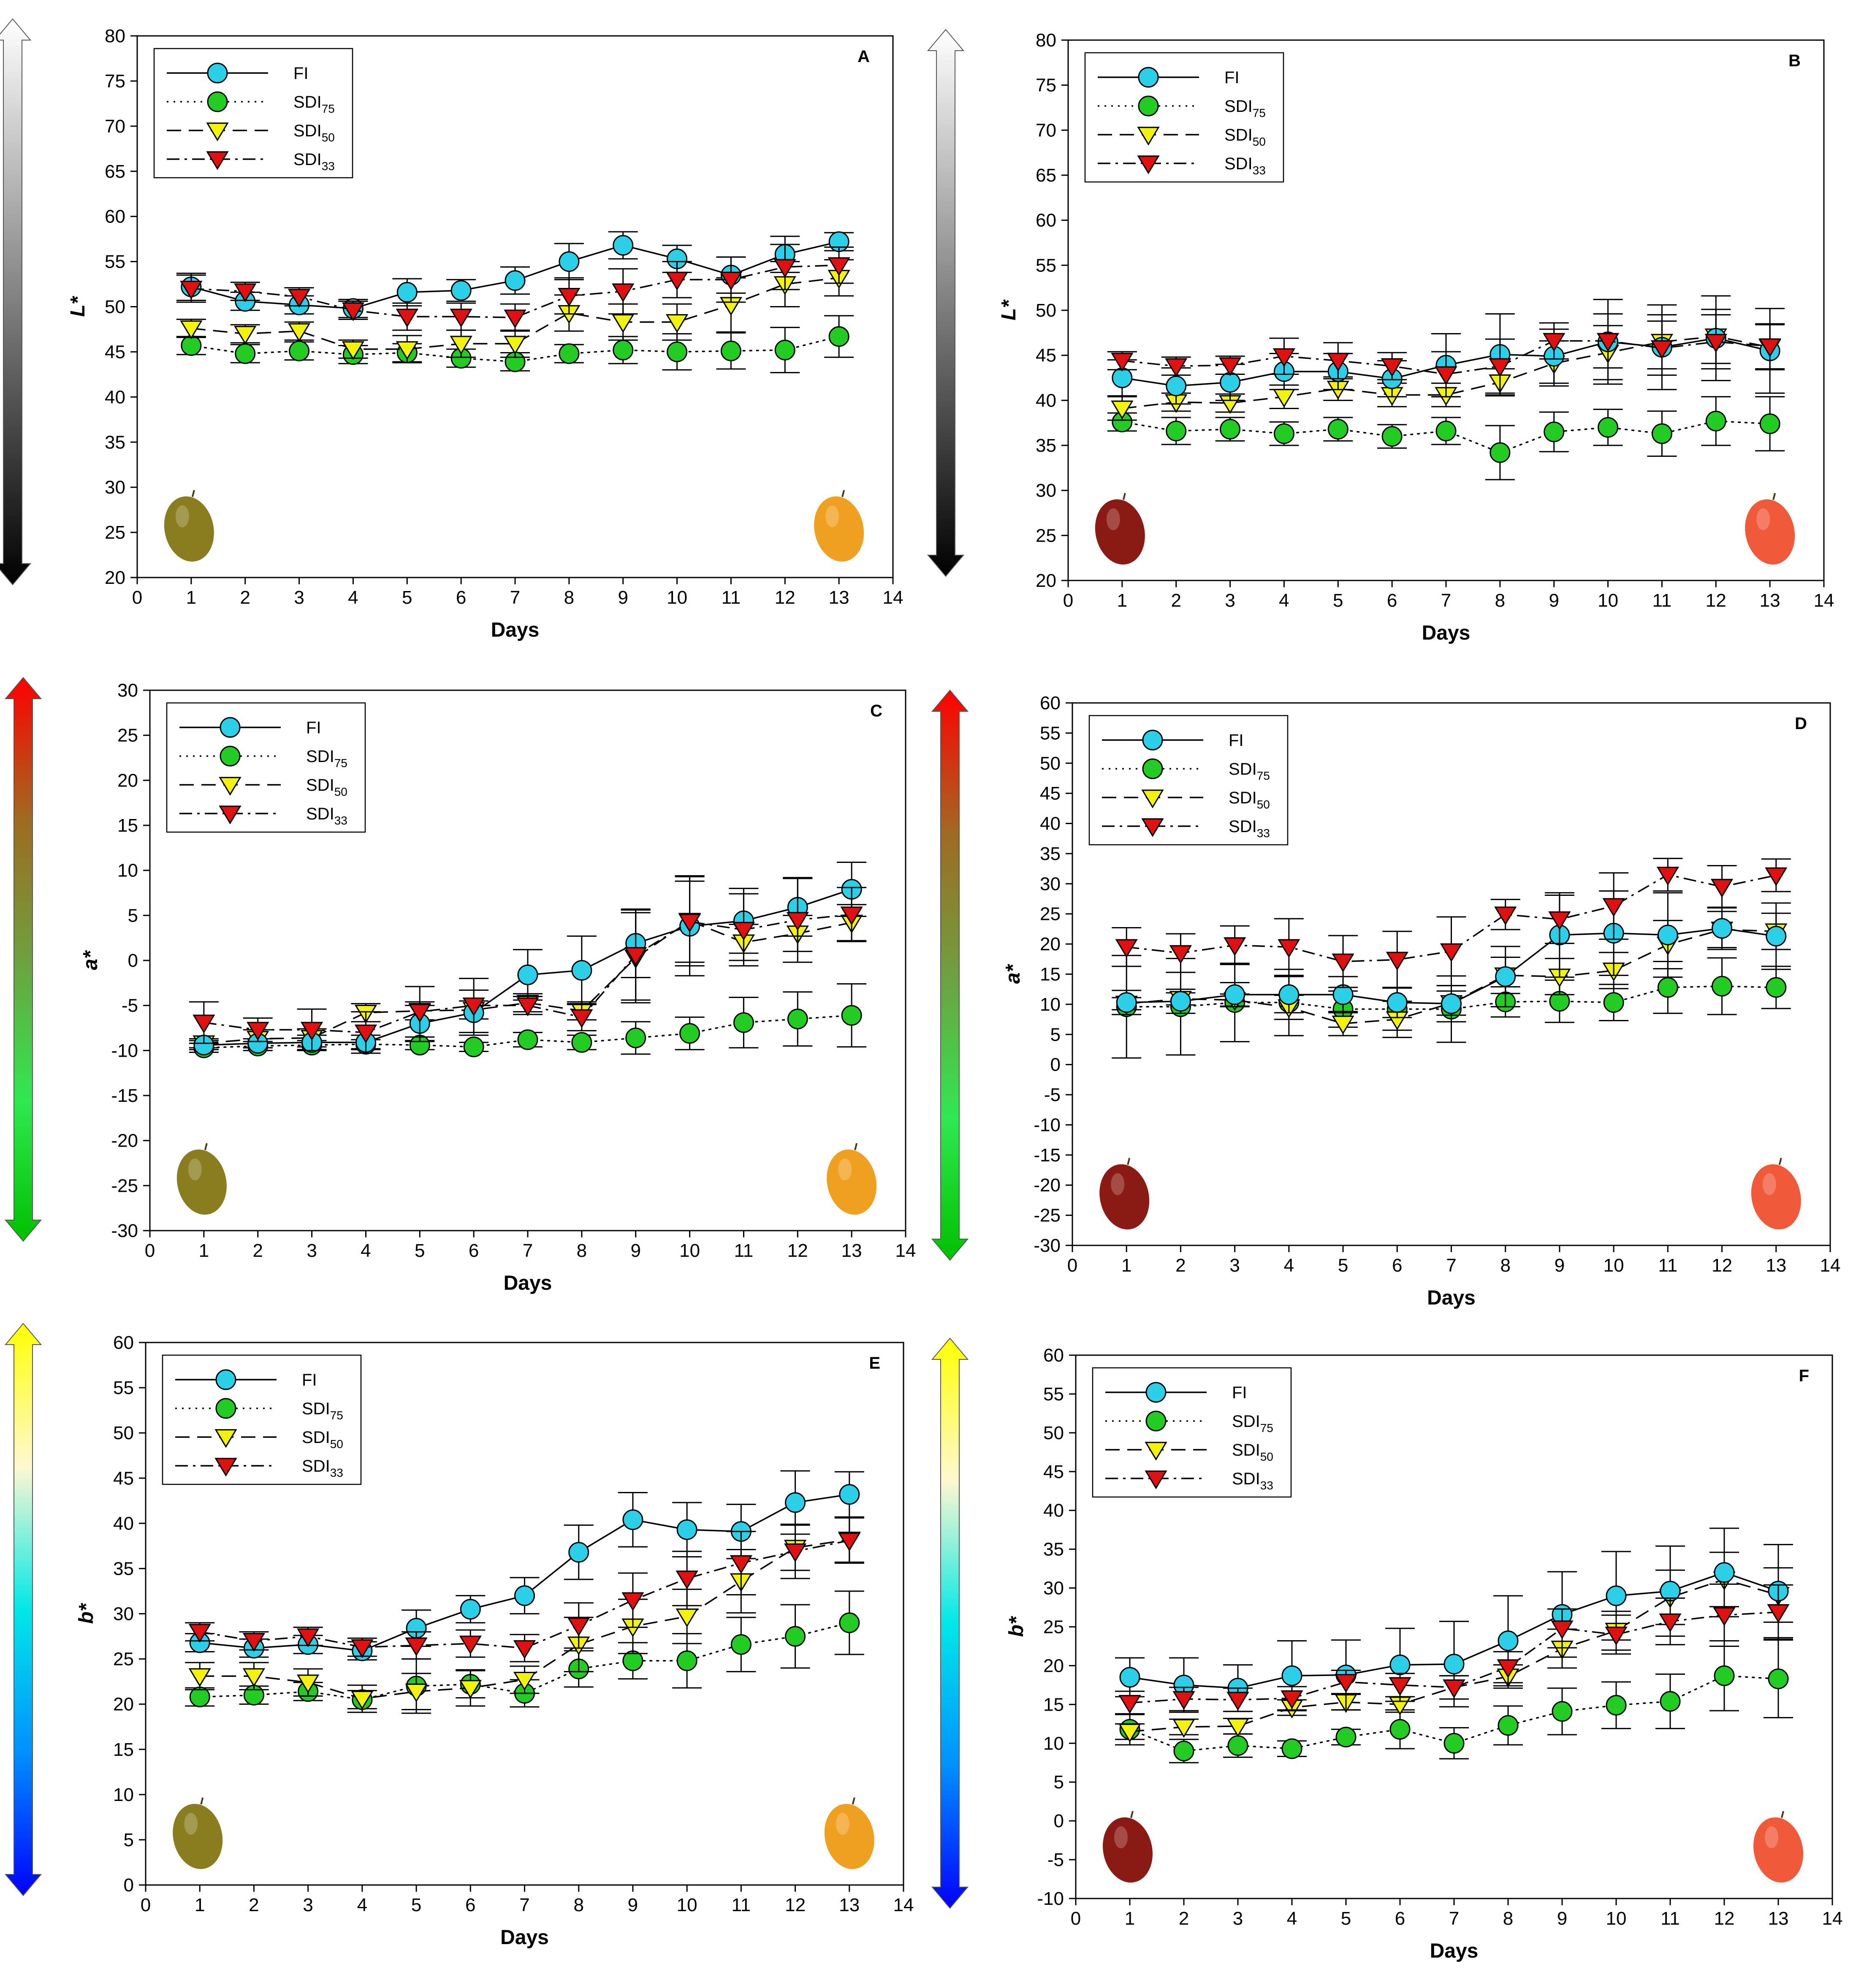 The width and height of the screenshot is (1864, 1988). I want to click on y-tick-label: -20, so click(1047, 1185).